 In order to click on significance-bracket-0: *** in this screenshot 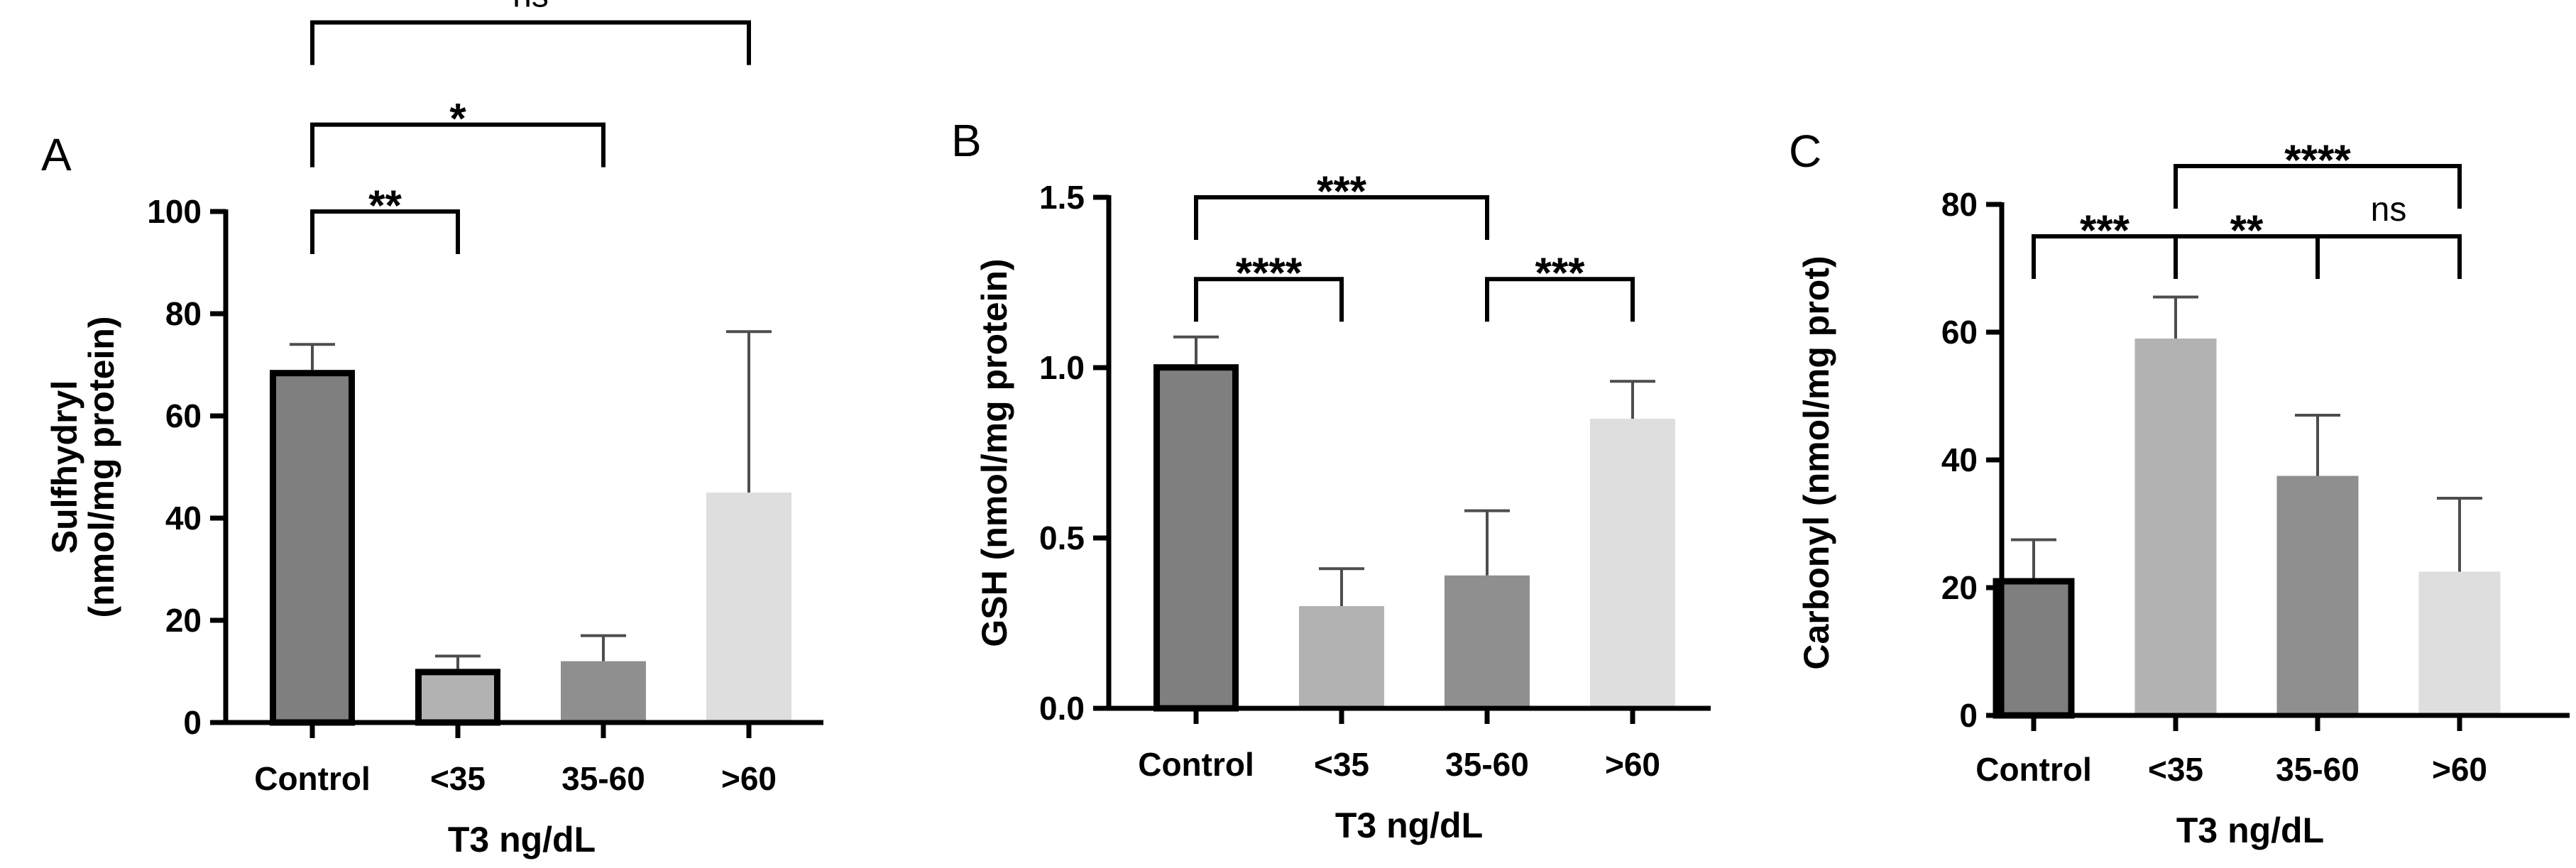, I will do `click(2105, 243)`.